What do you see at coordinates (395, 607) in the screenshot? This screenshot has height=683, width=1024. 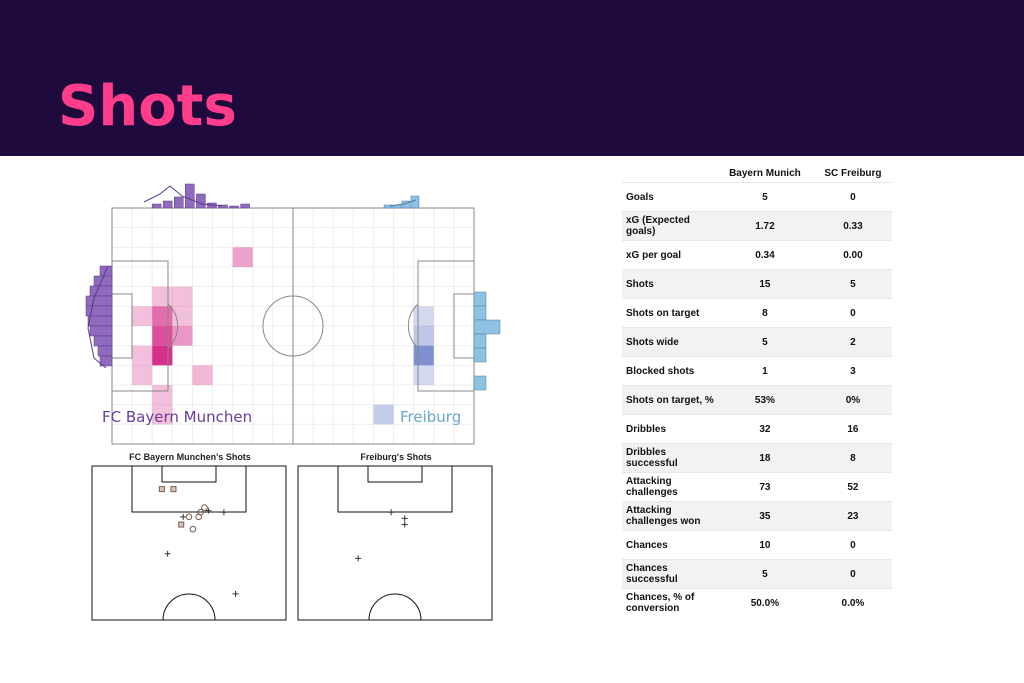 I see `shotmap-centre-arc` at bounding box center [395, 607].